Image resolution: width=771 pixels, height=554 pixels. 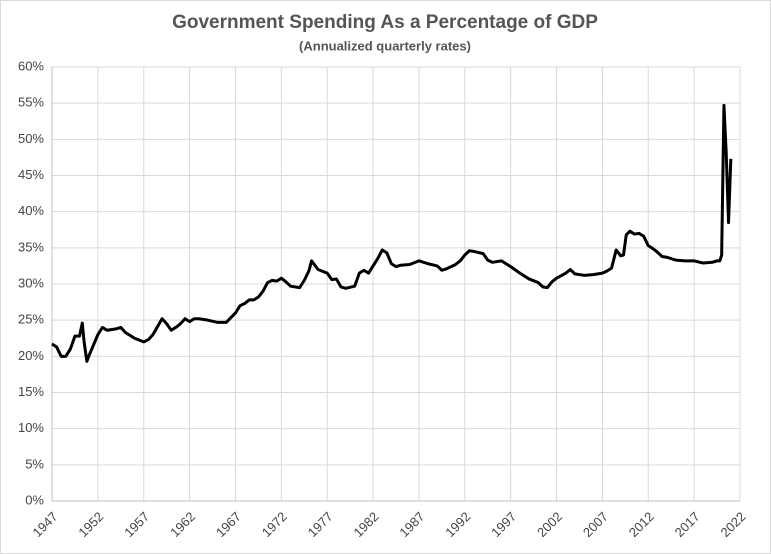 What do you see at coordinates (31, 391) in the screenshot?
I see `y-tick-label: 15%` at bounding box center [31, 391].